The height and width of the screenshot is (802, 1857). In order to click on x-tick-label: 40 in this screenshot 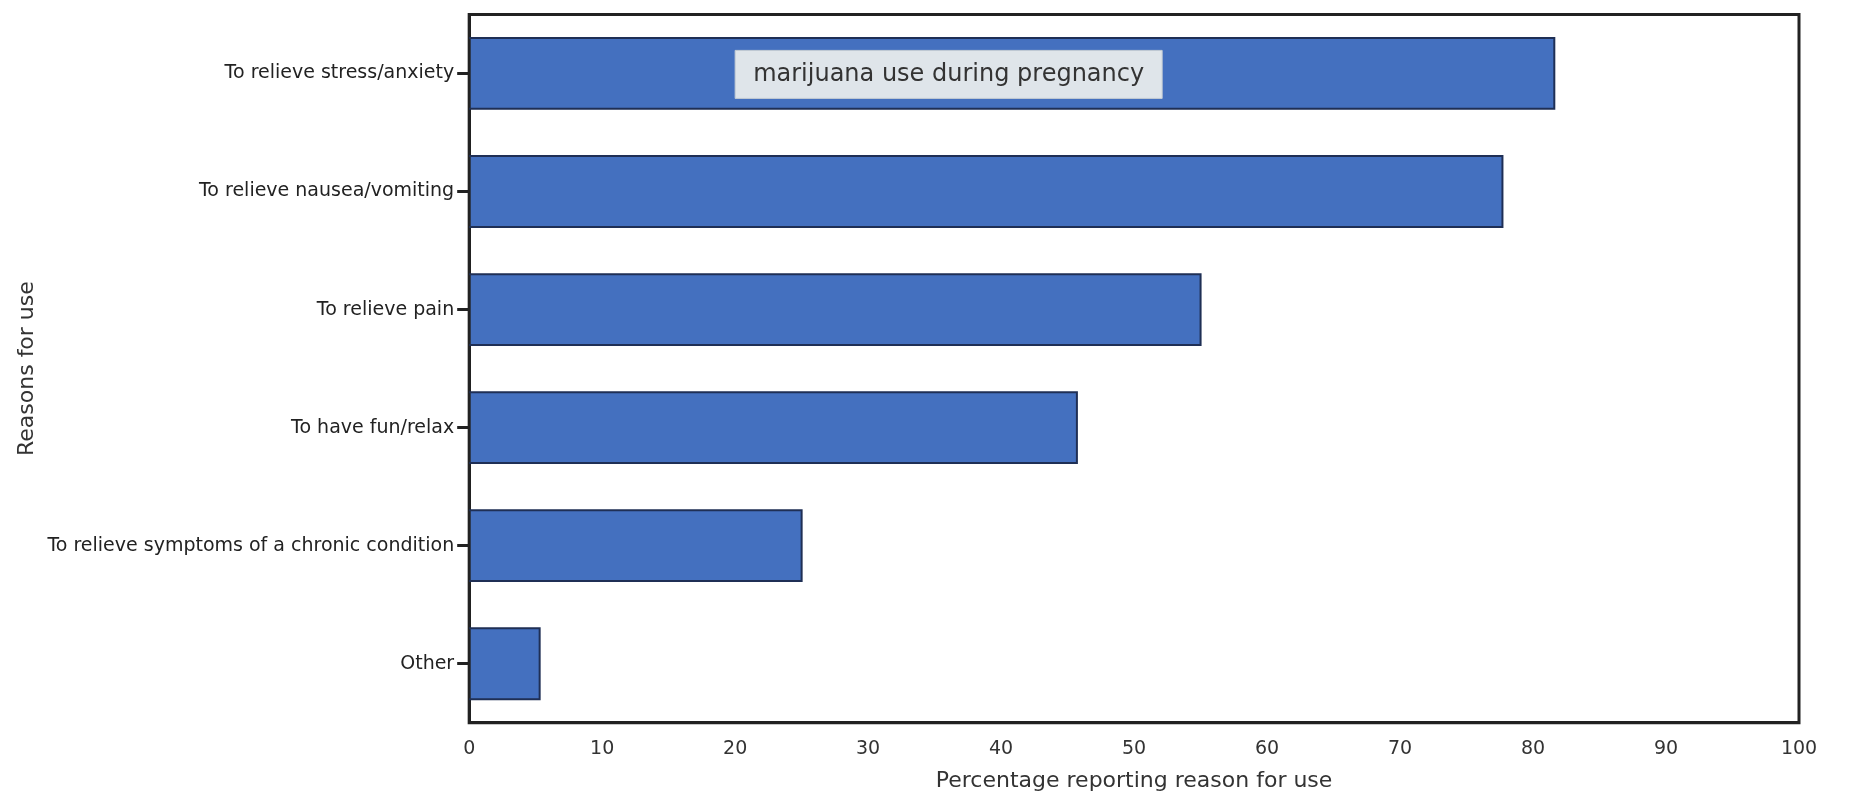, I will do `click(1001, 747)`.